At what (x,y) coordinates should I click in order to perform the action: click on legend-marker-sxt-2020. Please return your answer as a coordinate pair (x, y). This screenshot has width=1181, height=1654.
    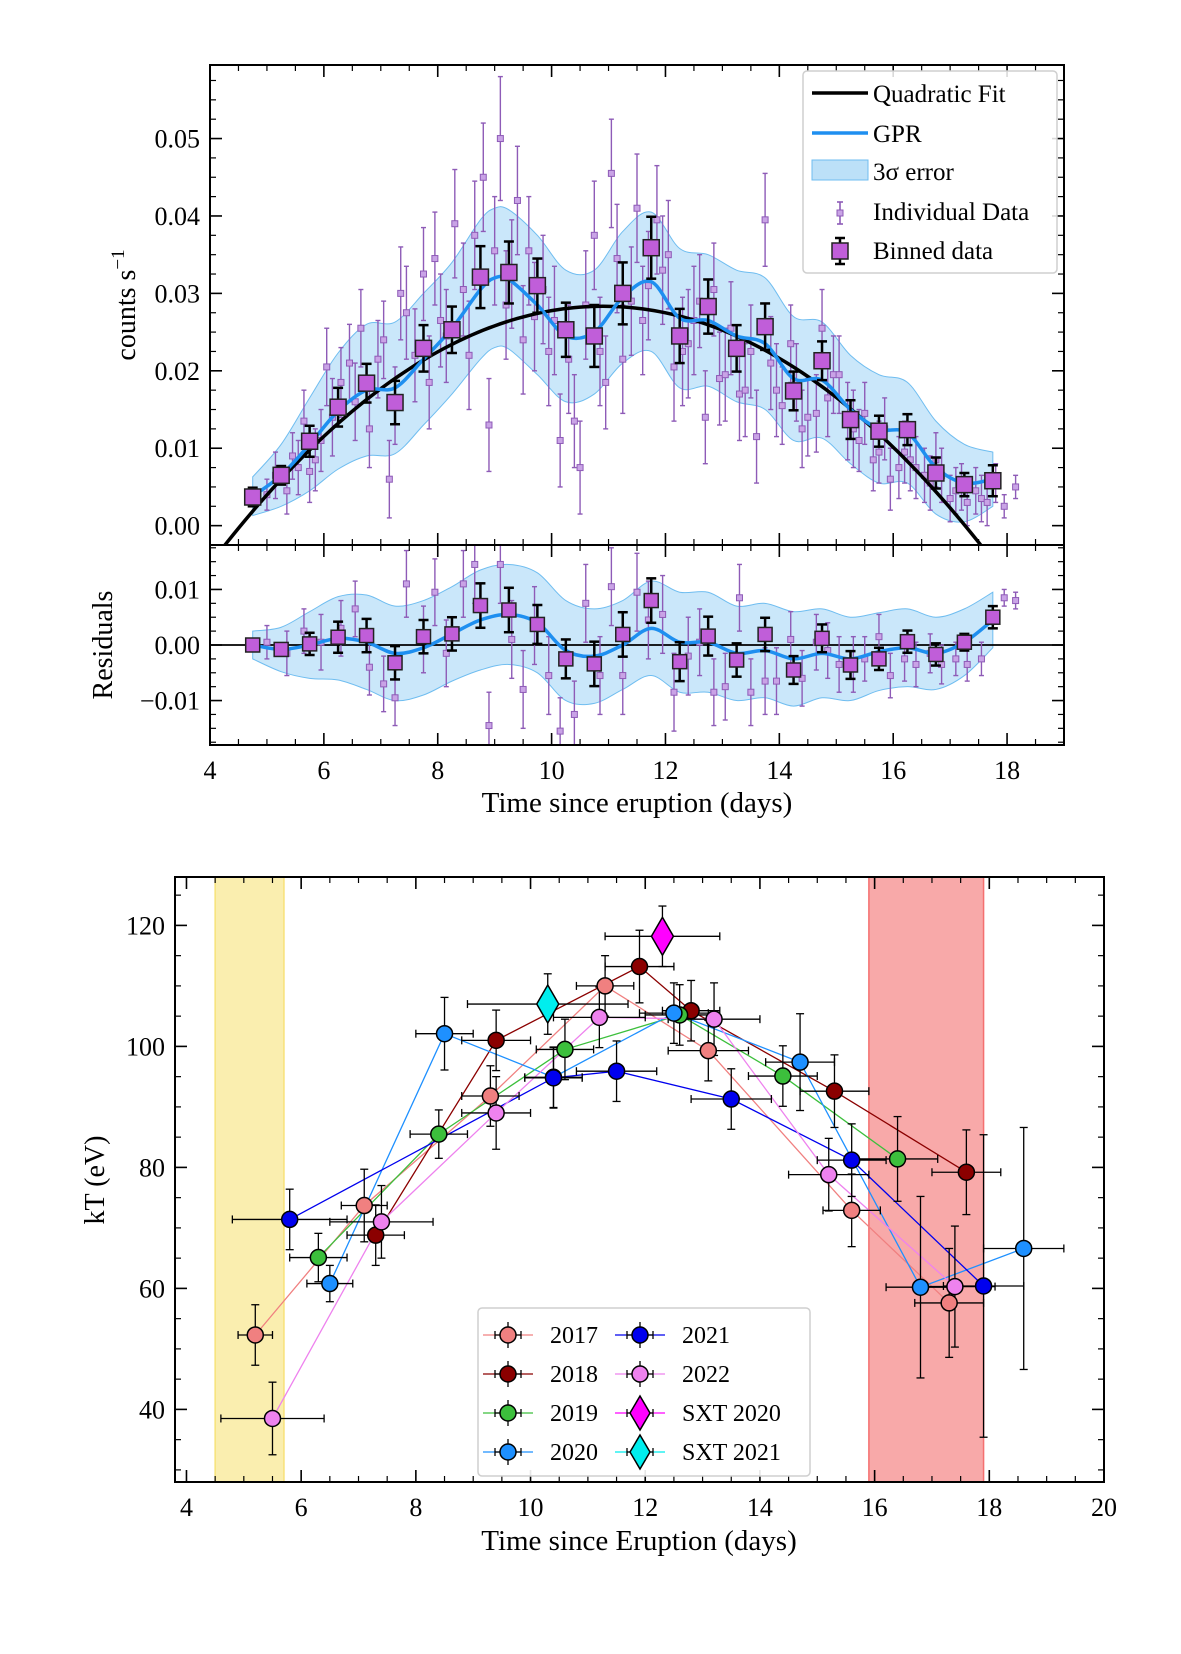
    Looking at the image, I should click on (640, 1413).